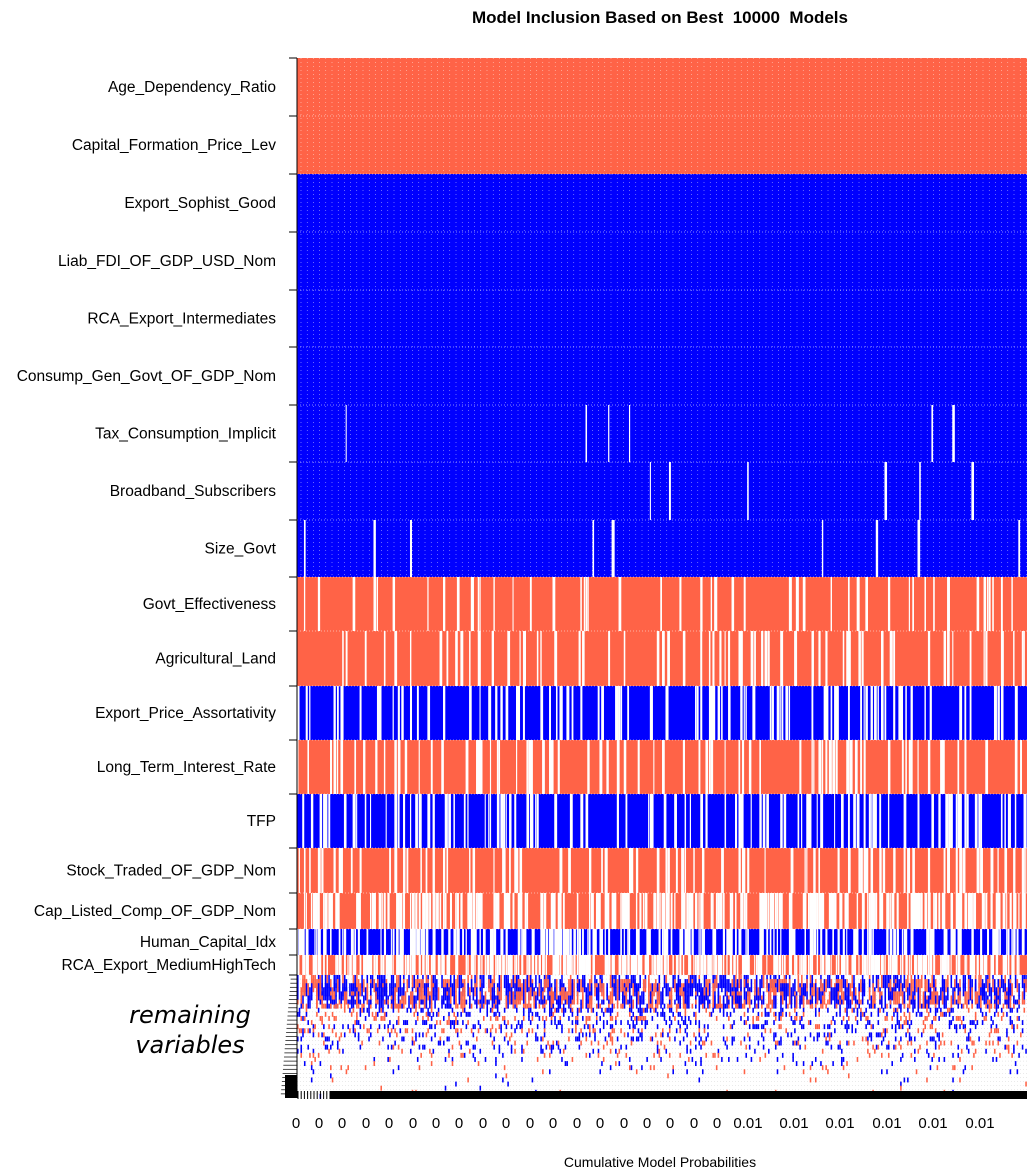 Image resolution: width=1028 pixels, height=1174 pixels. What do you see at coordinates (483, 1123) in the screenshot?
I see `x-tick-label: 0` at bounding box center [483, 1123].